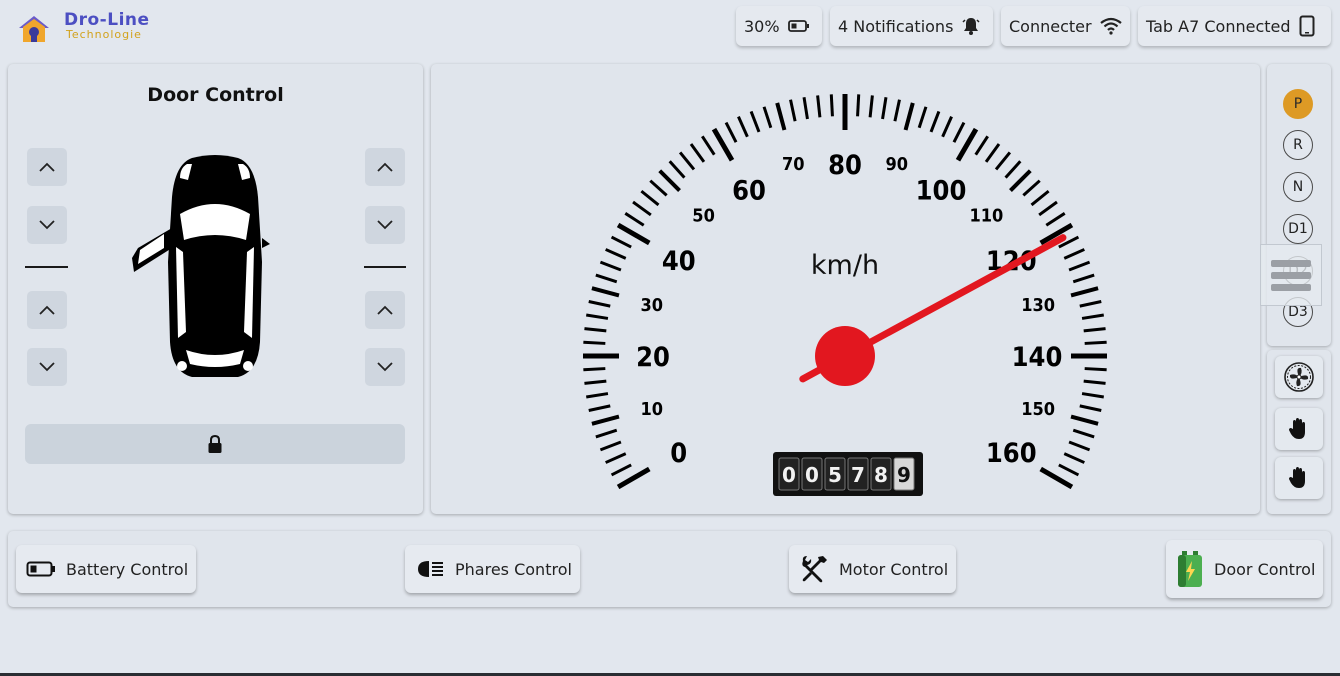 This screenshot has height=676, width=1340. I want to click on odometer-digit: 0, so click(789, 475).